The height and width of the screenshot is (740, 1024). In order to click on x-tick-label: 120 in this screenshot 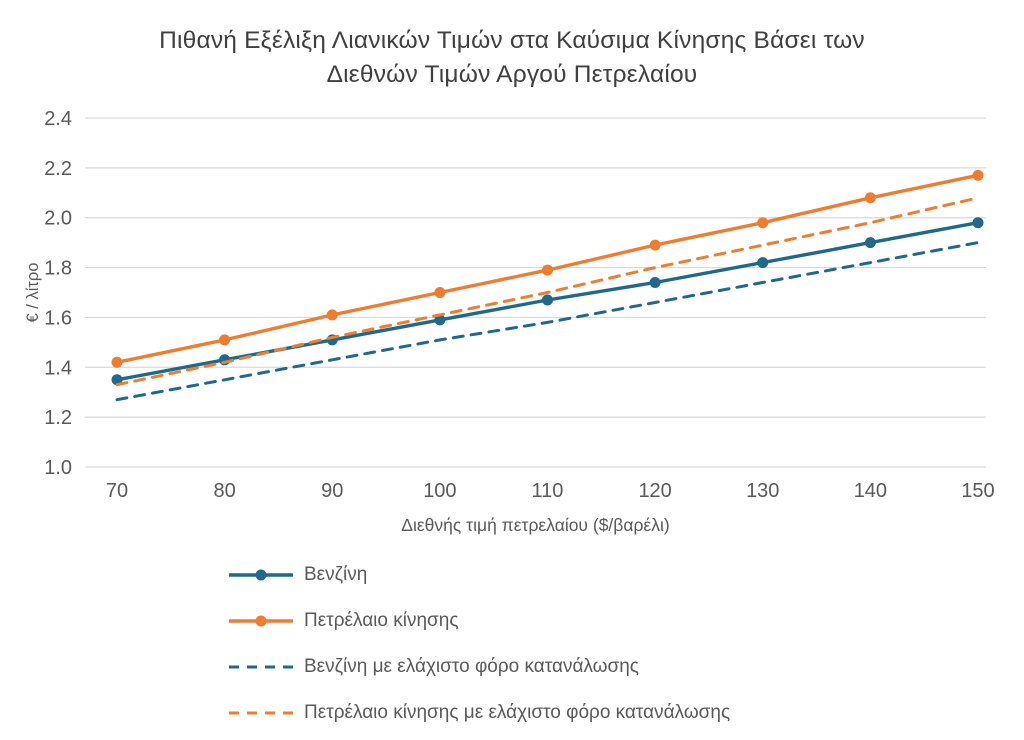, I will do `click(654, 491)`.